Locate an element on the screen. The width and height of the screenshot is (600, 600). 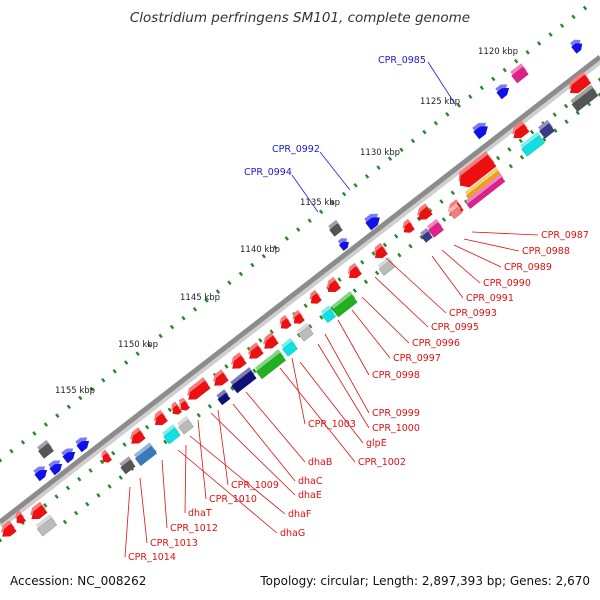
reverse-gene-label: dhaG is located at coordinates (292, 533).